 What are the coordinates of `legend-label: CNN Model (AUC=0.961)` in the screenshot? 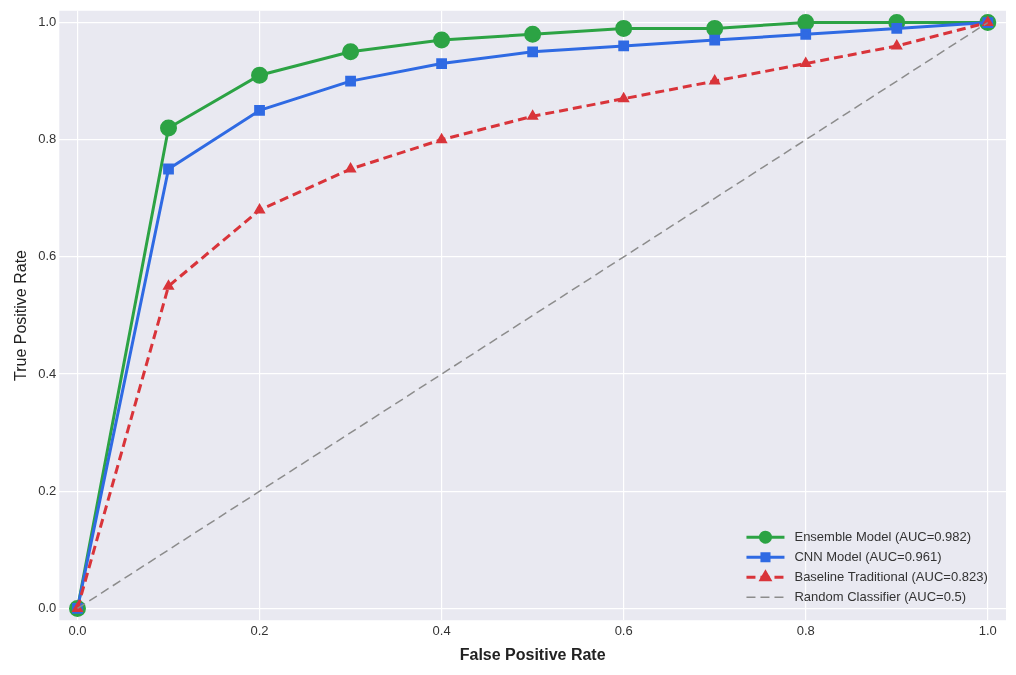 It's located at (868, 556).